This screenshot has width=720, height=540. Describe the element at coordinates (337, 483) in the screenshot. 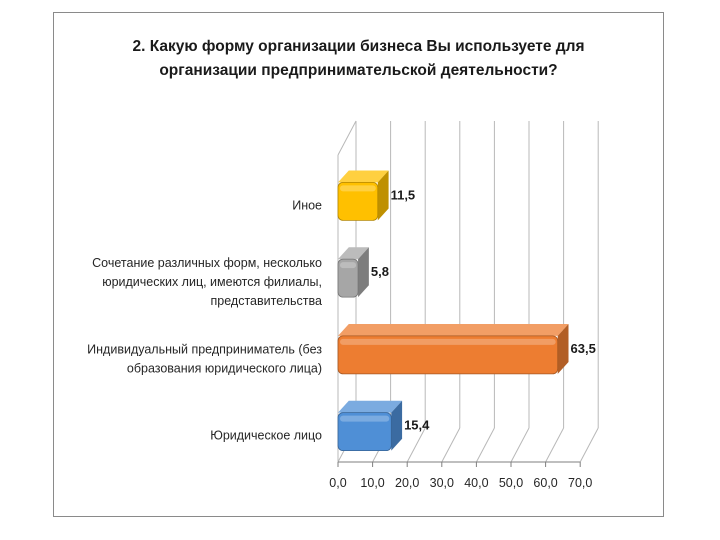

I see `x-tick-label: 0,0` at that location.